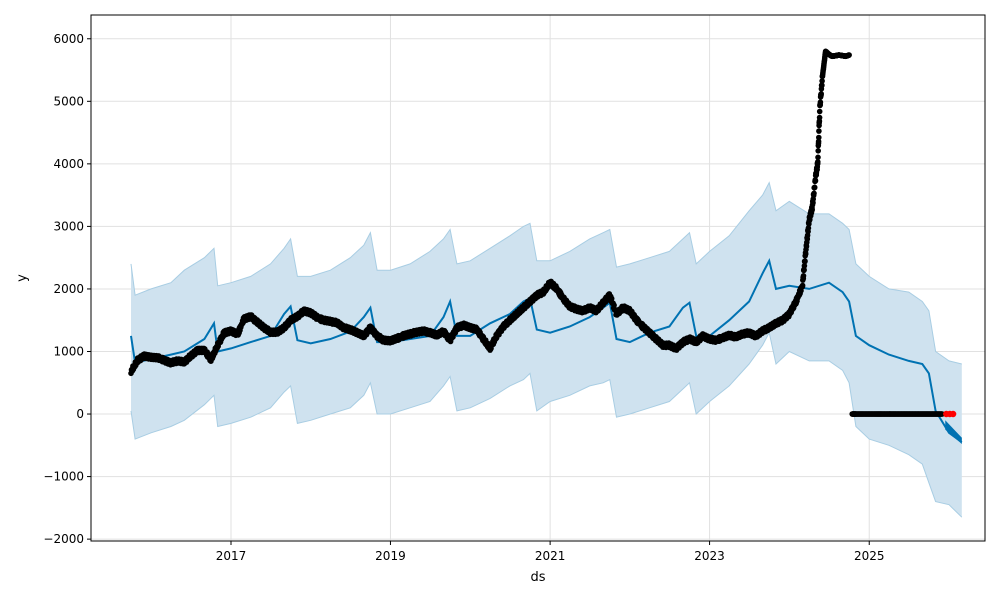 The height and width of the screenshot is (600, 1000). I want to click on x-tick-label: 2021, so click(550, 556).